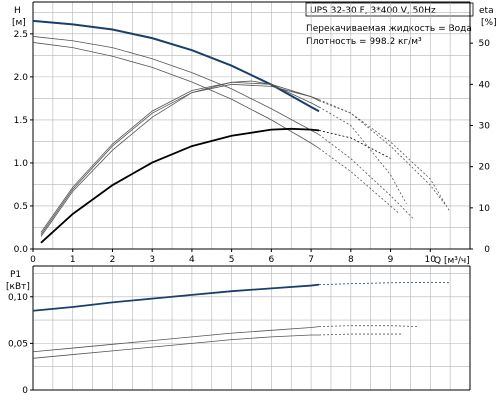 The image size is (500, 405). I want to click on x-tick-label: 7, so click(311, 260).